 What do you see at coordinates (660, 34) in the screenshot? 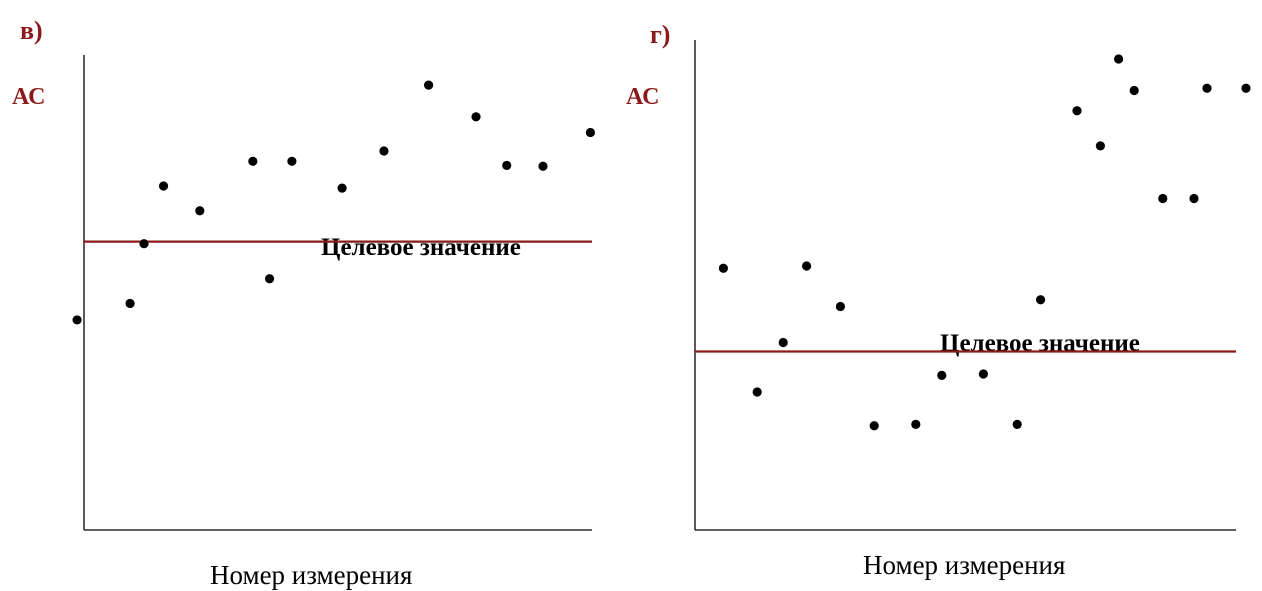
I see `panel-label-b: г)` at bounding box center [660, 34].